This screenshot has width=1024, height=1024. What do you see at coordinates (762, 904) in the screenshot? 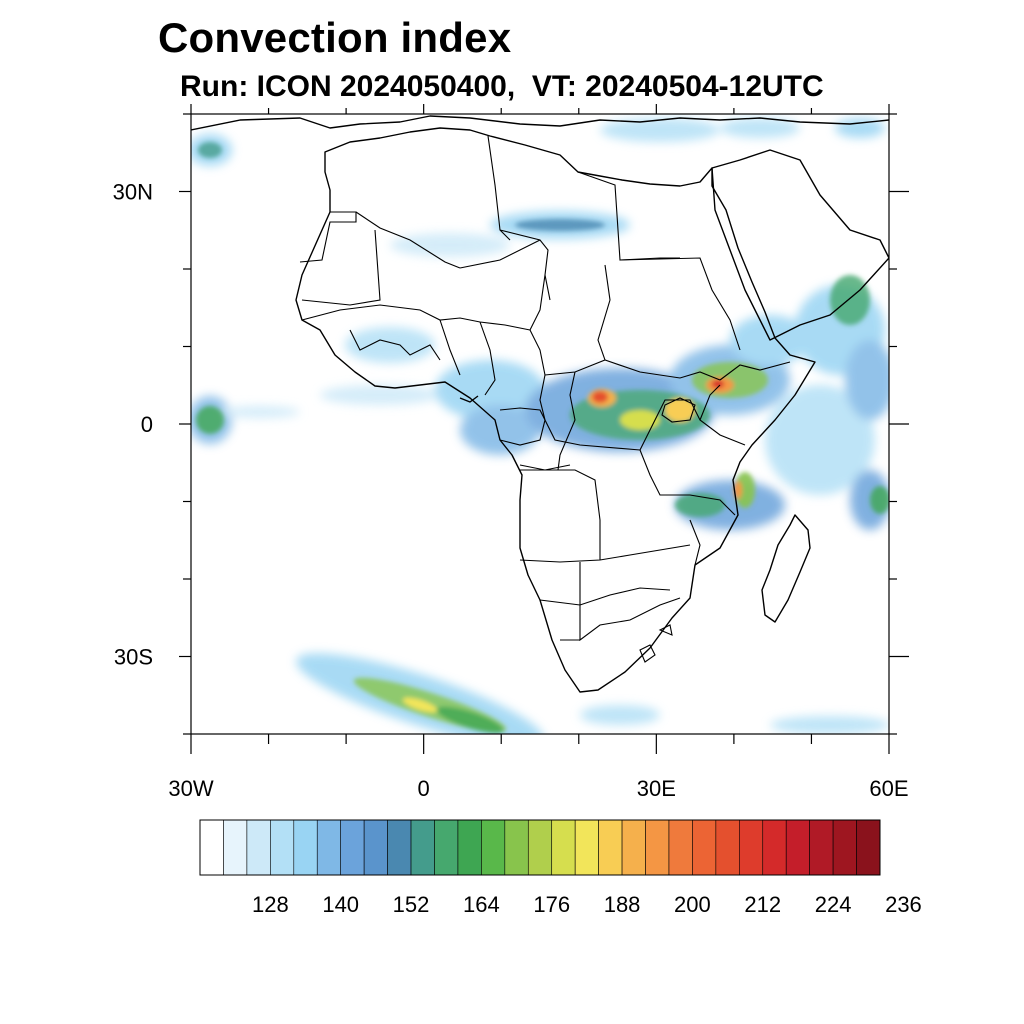
I see `colorbar-label: 212` at bounding box center [762, 904].